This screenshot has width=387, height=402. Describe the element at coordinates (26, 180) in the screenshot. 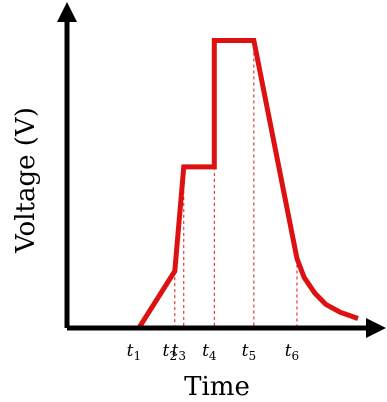

I see `y-axis-label: Voltage (V)` at that location.